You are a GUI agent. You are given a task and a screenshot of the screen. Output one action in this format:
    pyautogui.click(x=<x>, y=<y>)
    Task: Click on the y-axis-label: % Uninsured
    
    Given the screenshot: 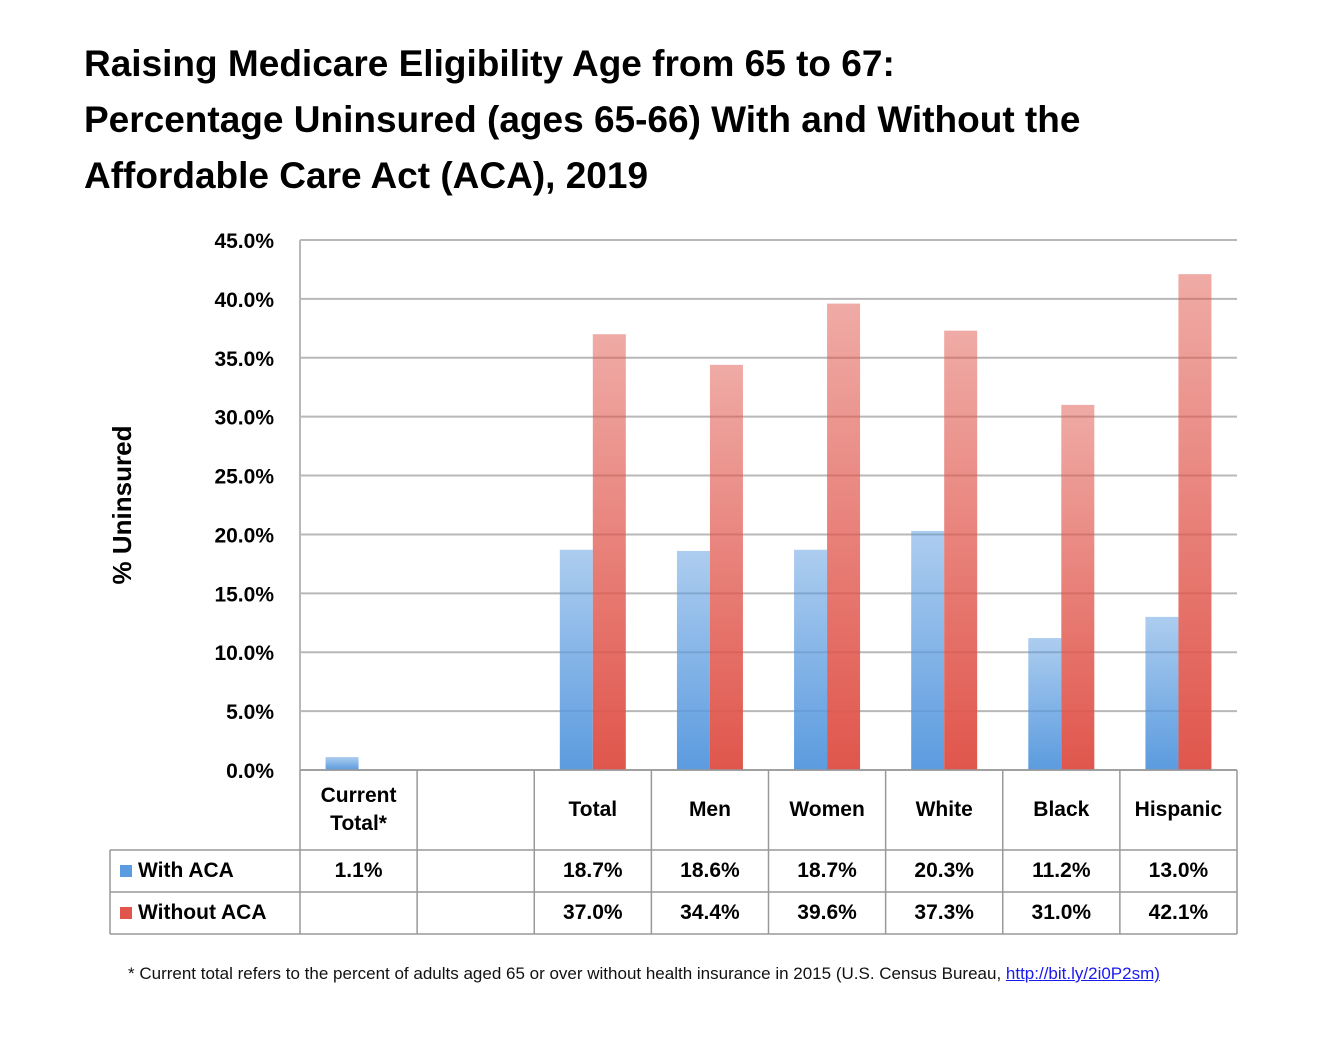 What is the action you would take?
    pyautogui.click(x=122, y=505)
    